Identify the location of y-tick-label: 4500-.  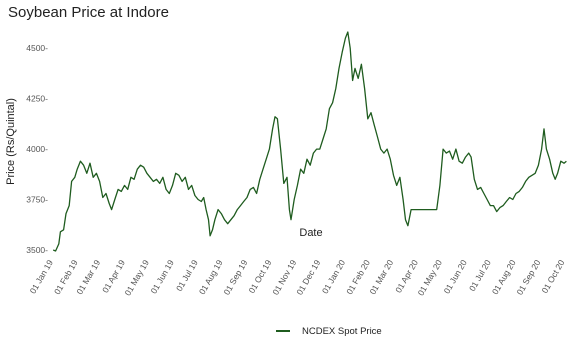
(37, 48).